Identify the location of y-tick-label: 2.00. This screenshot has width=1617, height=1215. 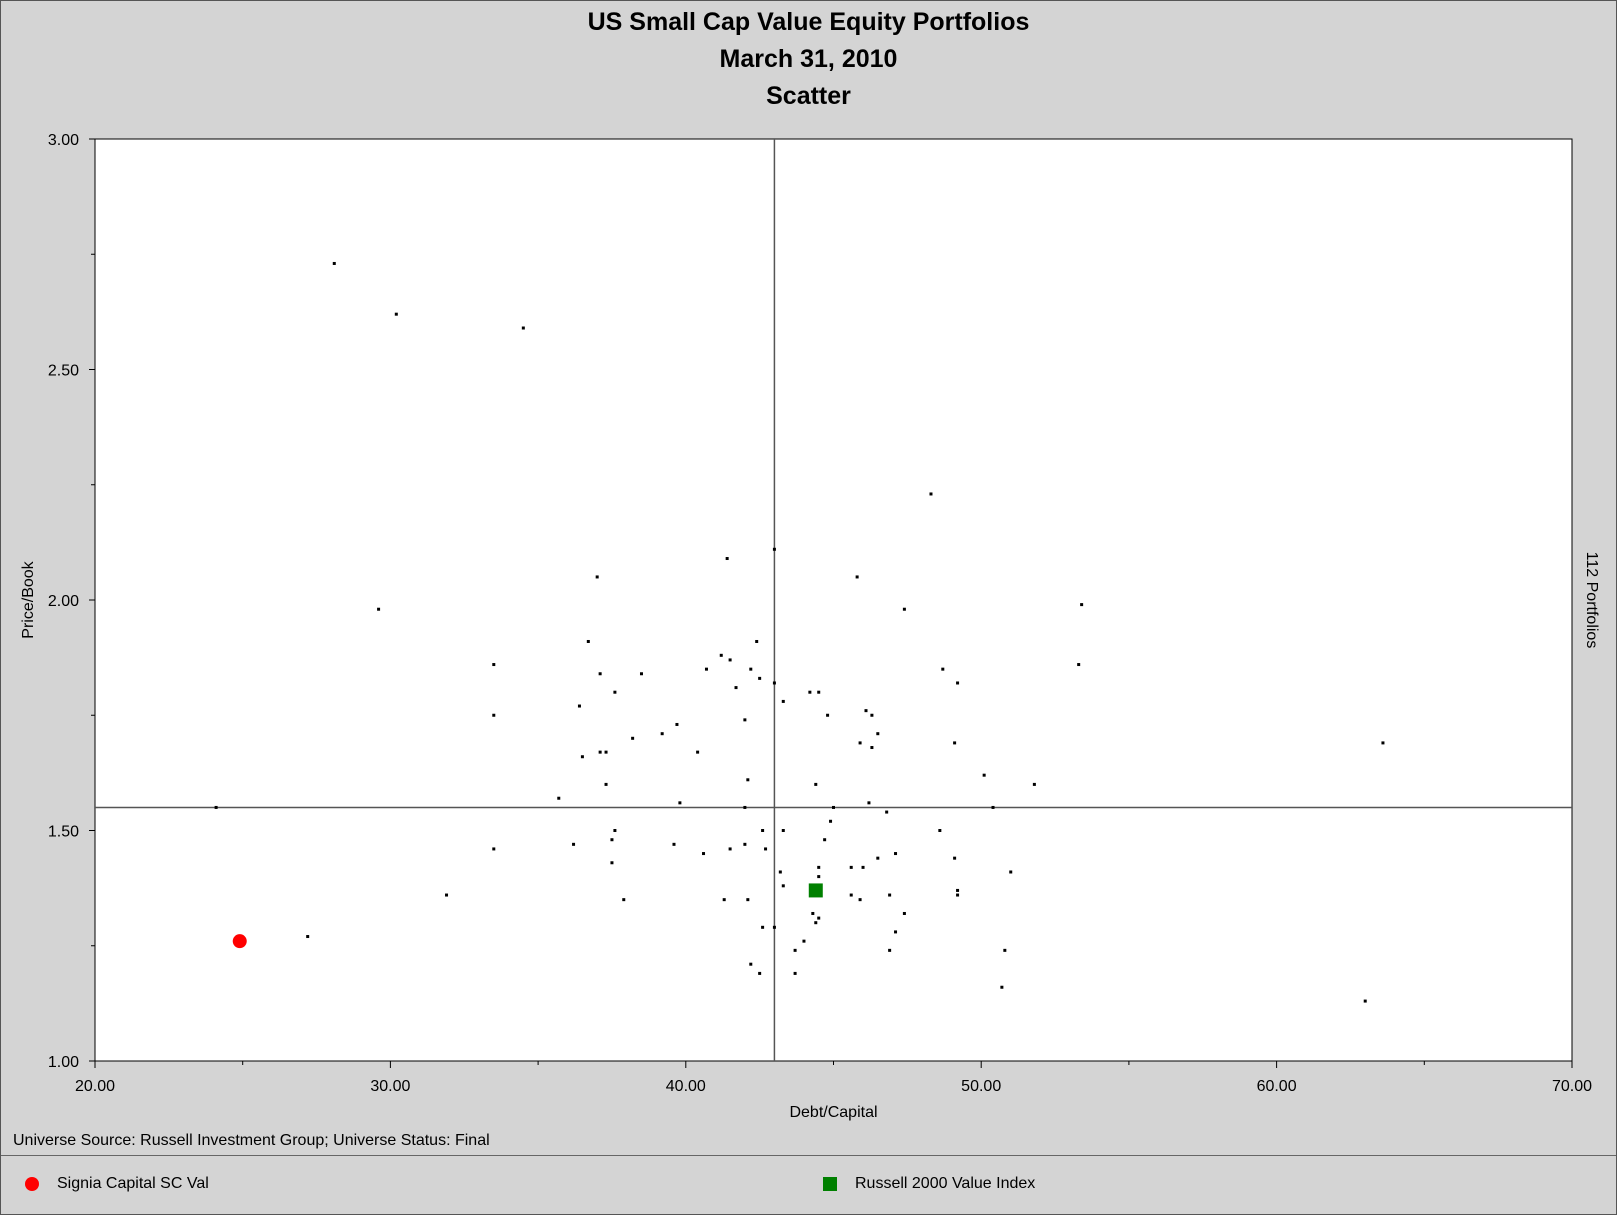
(63, 601).